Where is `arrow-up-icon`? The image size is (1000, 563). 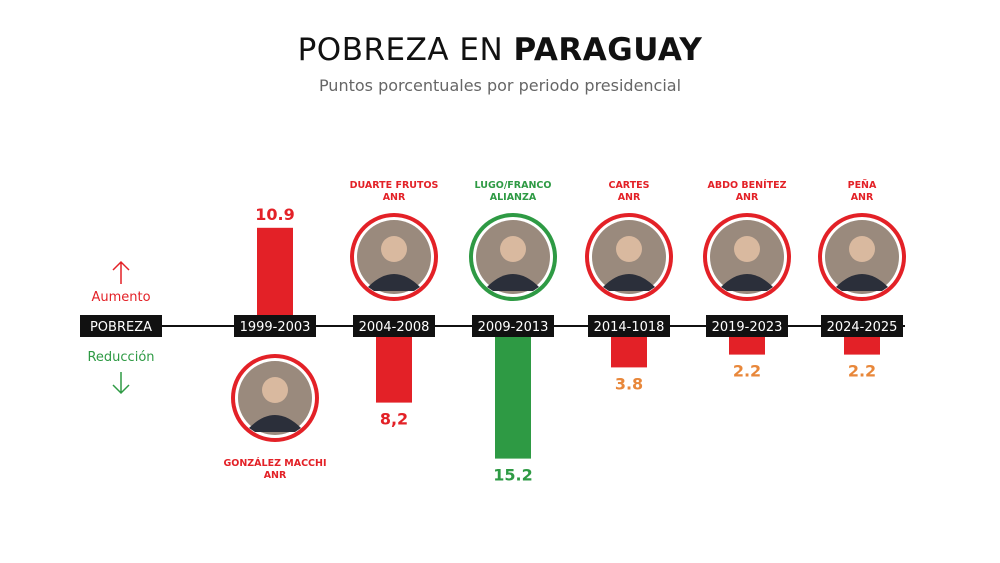
arrow-up-icon is located at coordinates (121, 272).